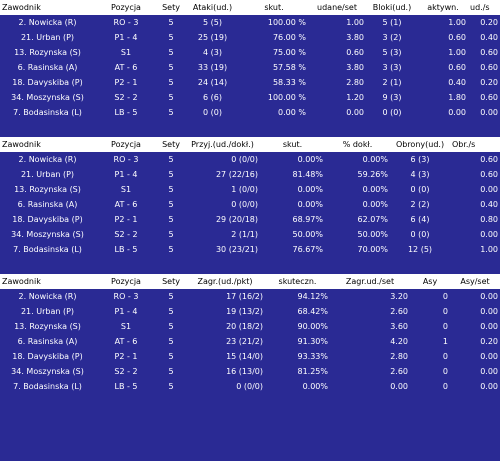 This screenshot has width=500, height=461. Describe the element at coordinates (47, 326) in the screenshot. I see `player-name: 13. Rozynska (S)` at that location.